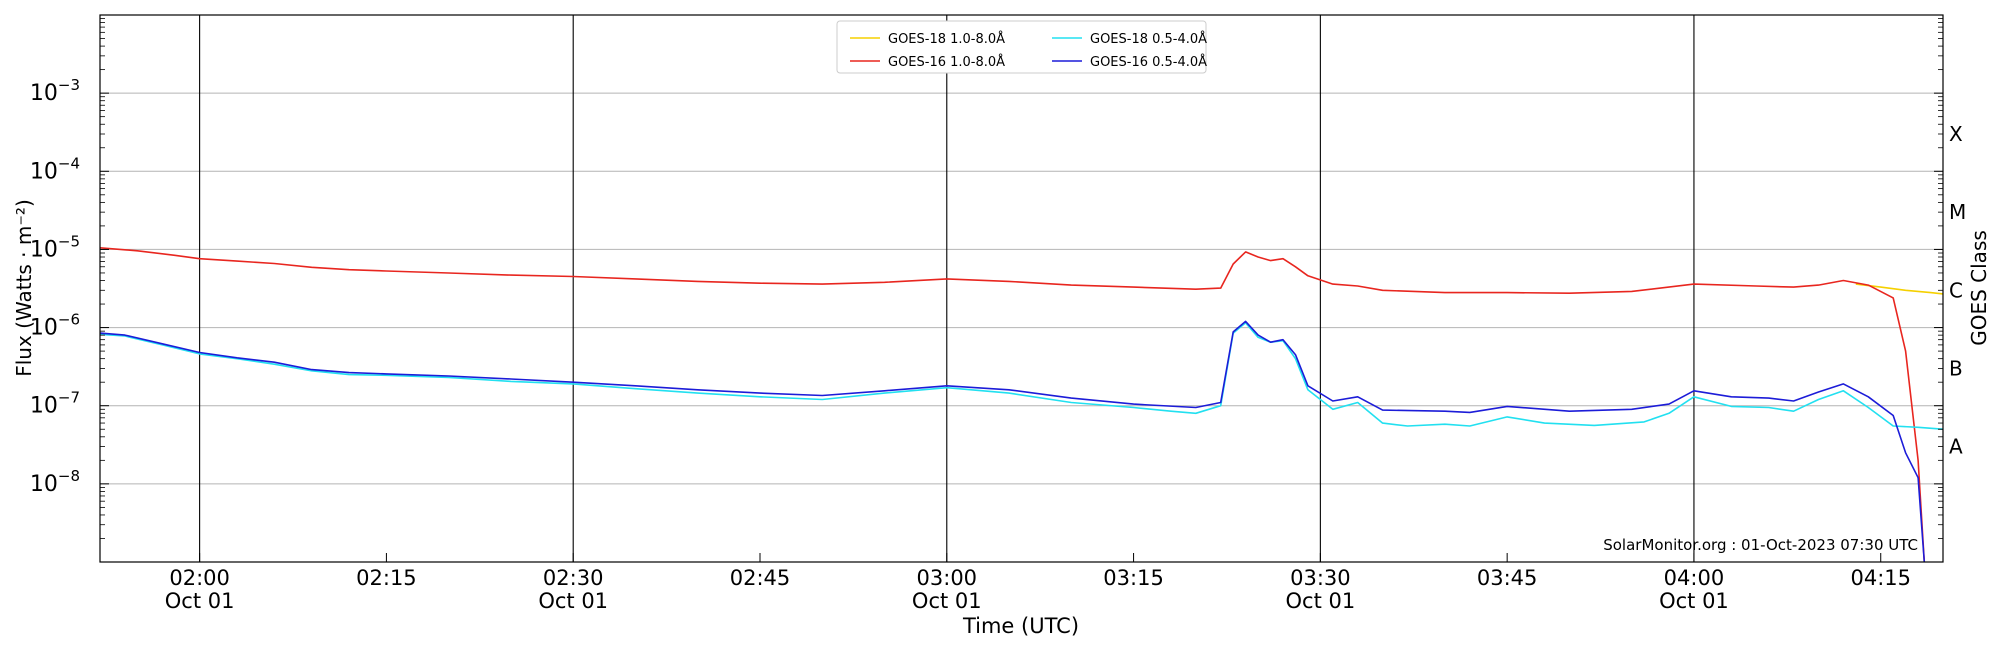 The image size is (2000, 650). What do you see at coordinates (1979, 288) in the screenshot?
I see `right-axis-label: GOES Class` at bounding box center [1979, 288].